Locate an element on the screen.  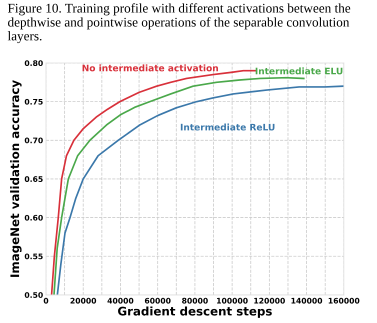
series-label: Intermediate ReLU is located at coordinates (227, 127).